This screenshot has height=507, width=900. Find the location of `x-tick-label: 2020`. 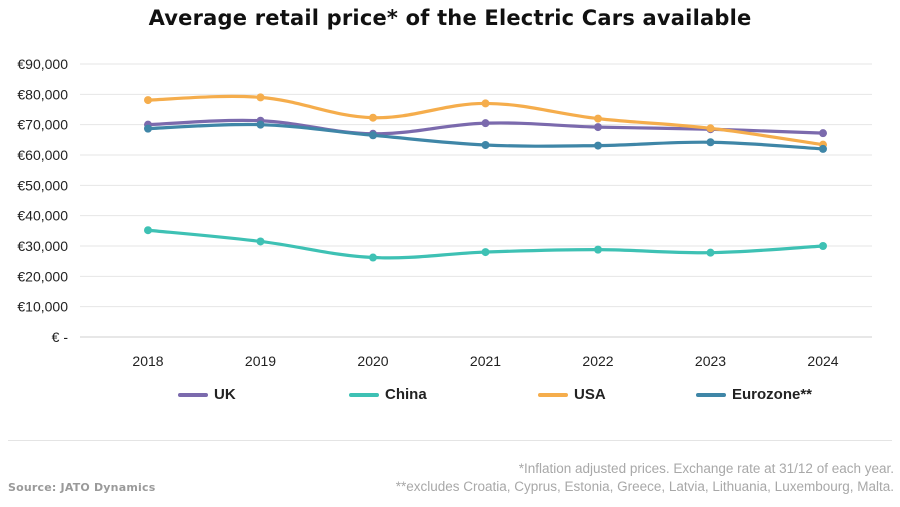

x-tick-label: 2020 is located at coordinates (372, 361).